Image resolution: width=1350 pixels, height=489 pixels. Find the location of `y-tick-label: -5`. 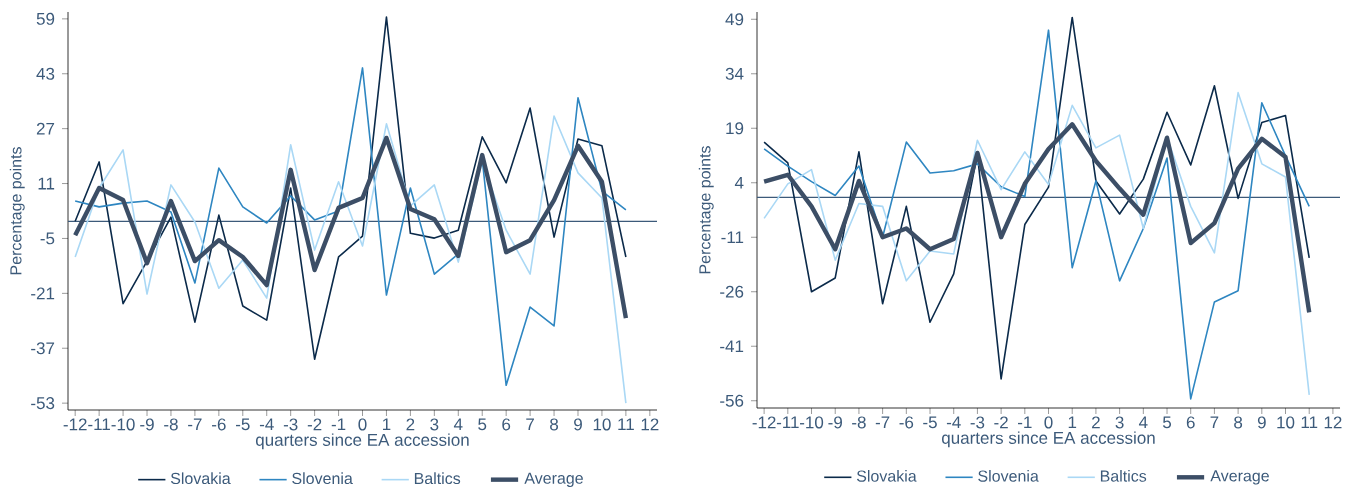

y-tick-label: -5 is located at coordinates (47, 238).